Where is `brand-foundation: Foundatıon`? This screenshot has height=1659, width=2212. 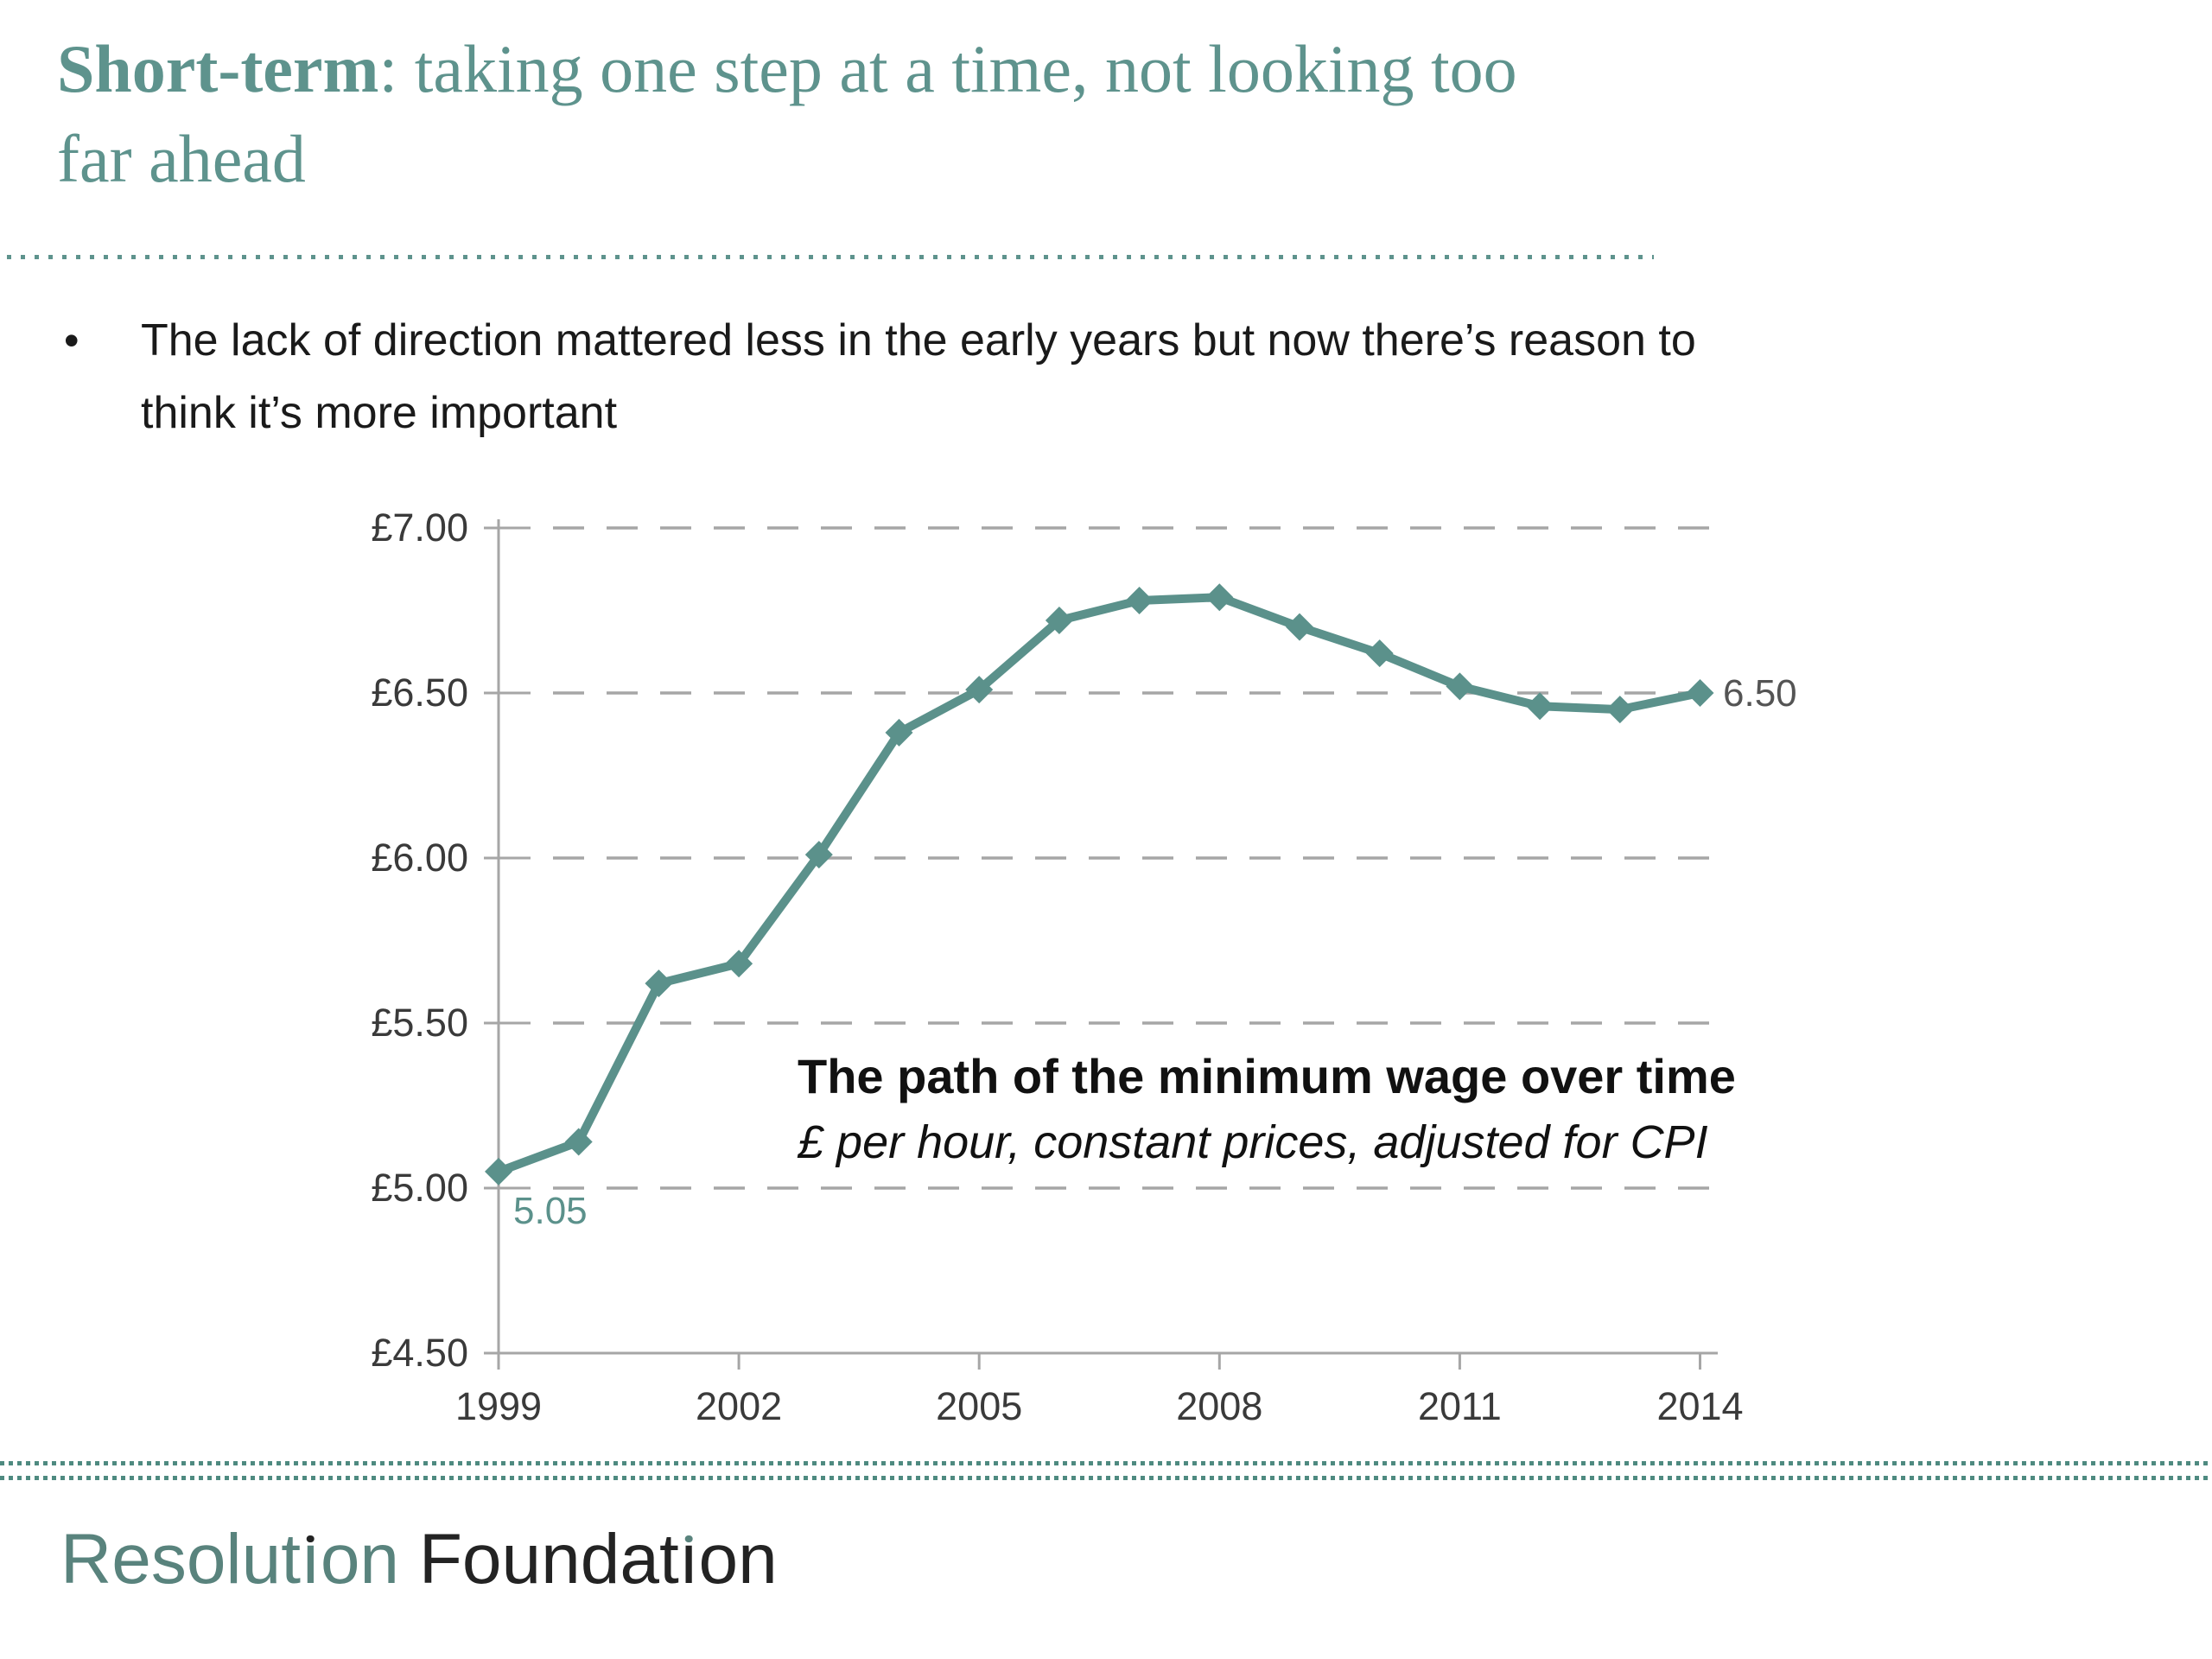
brand-foundation: Foundatıon is located at coordinates (588, 1559).